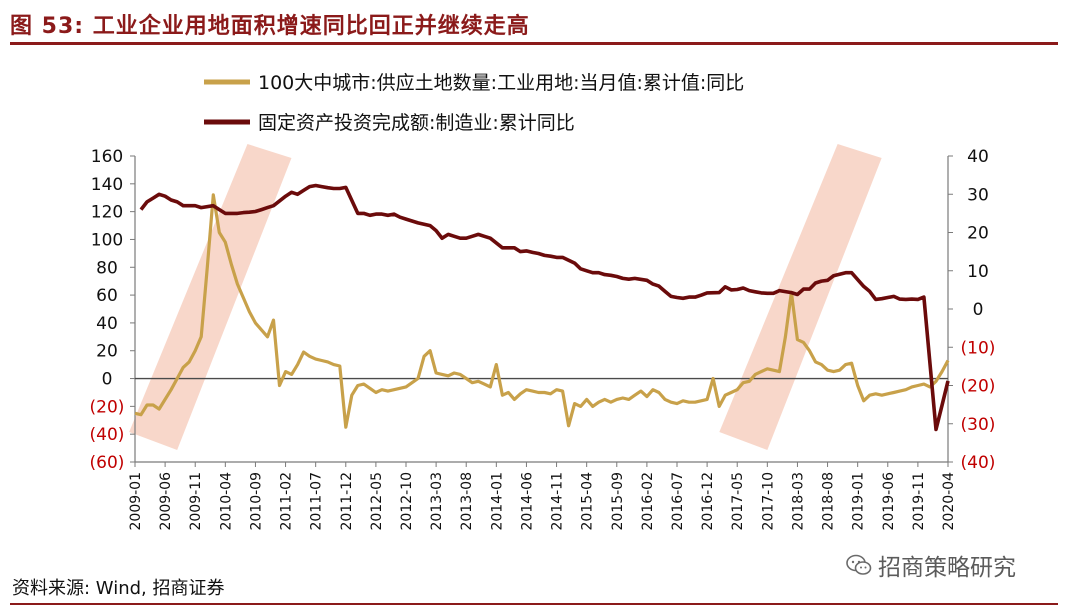 The height and width of the screenshot is (612, 1080). What do you see at coordinates (107, 213) in the screenshot?
I see `left-tick-label: 120` at bounding box center [107, 213].